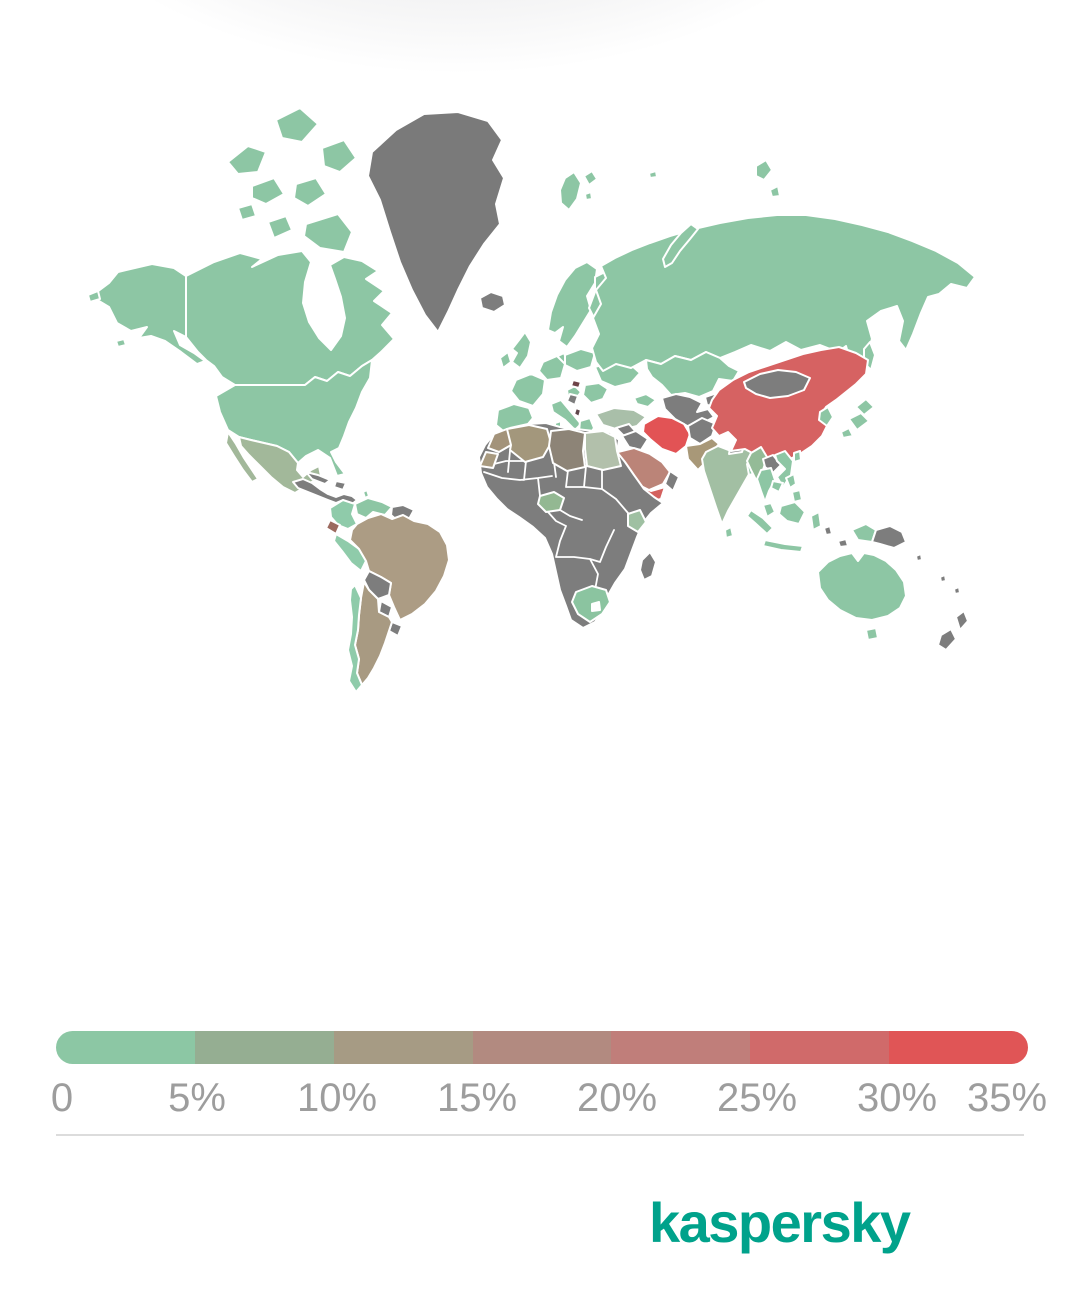 This screenshot has height=1291, width=1080. Describe the element at coordinates (672, 481) in the screenshot. I see `country-oman` at that location.